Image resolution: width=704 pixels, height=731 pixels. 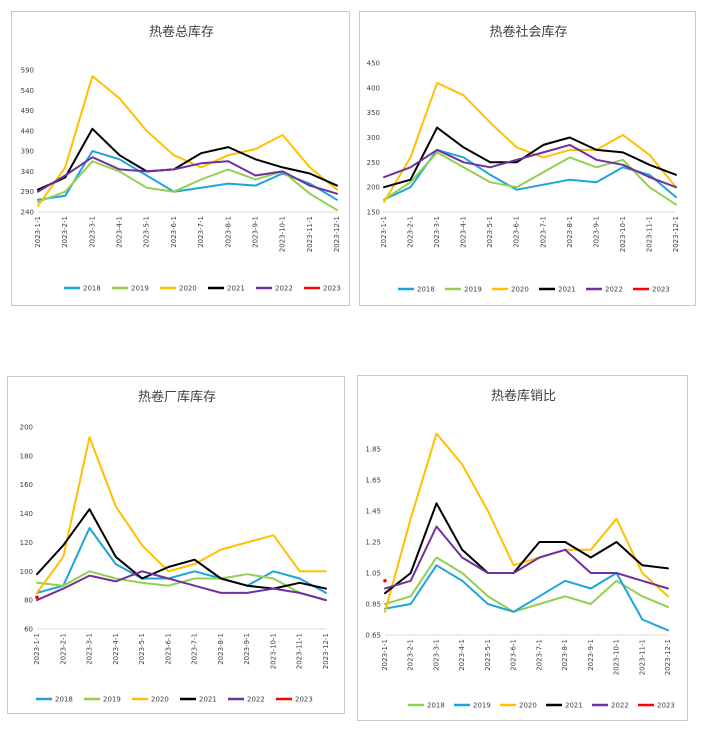 What do you see at coordinates (27, 71) in the screenshot?
I see `y-tick-label: 590` at bounding box center [27, 71].